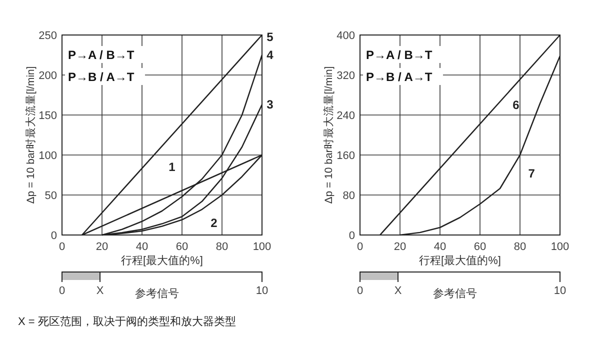 This screenshot has height=341, width=600. What do you see at coordinates (214, 223) in the screenshot?
I see `series-label: 2` at bounding box center [214, 223].